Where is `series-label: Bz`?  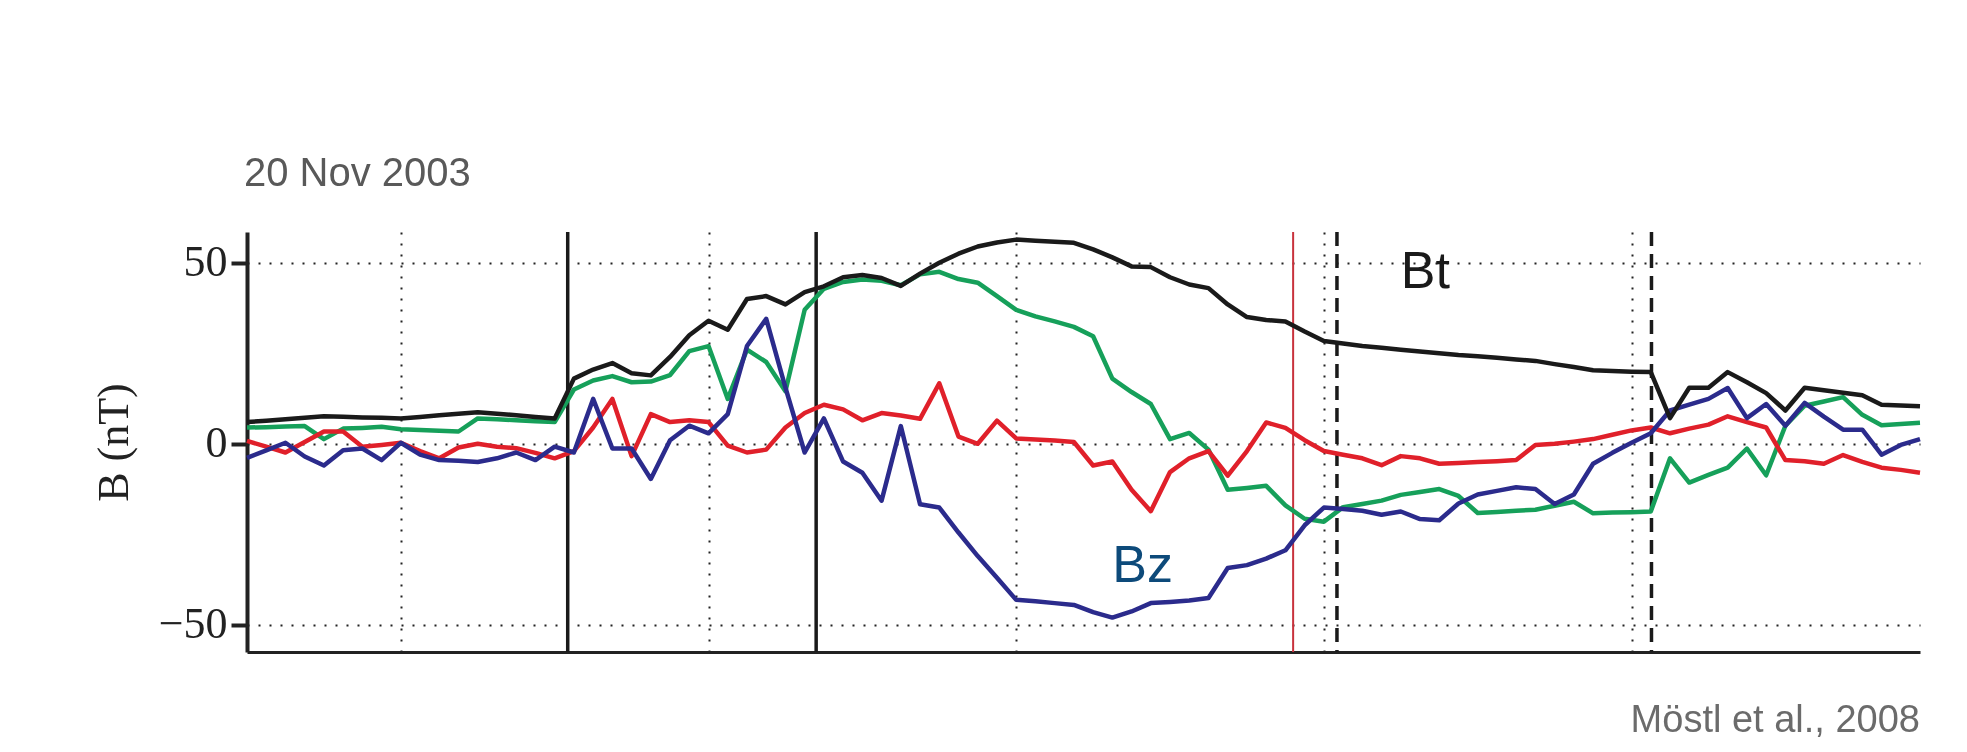
series-label: Bz is located at coordinates (1143, 563).